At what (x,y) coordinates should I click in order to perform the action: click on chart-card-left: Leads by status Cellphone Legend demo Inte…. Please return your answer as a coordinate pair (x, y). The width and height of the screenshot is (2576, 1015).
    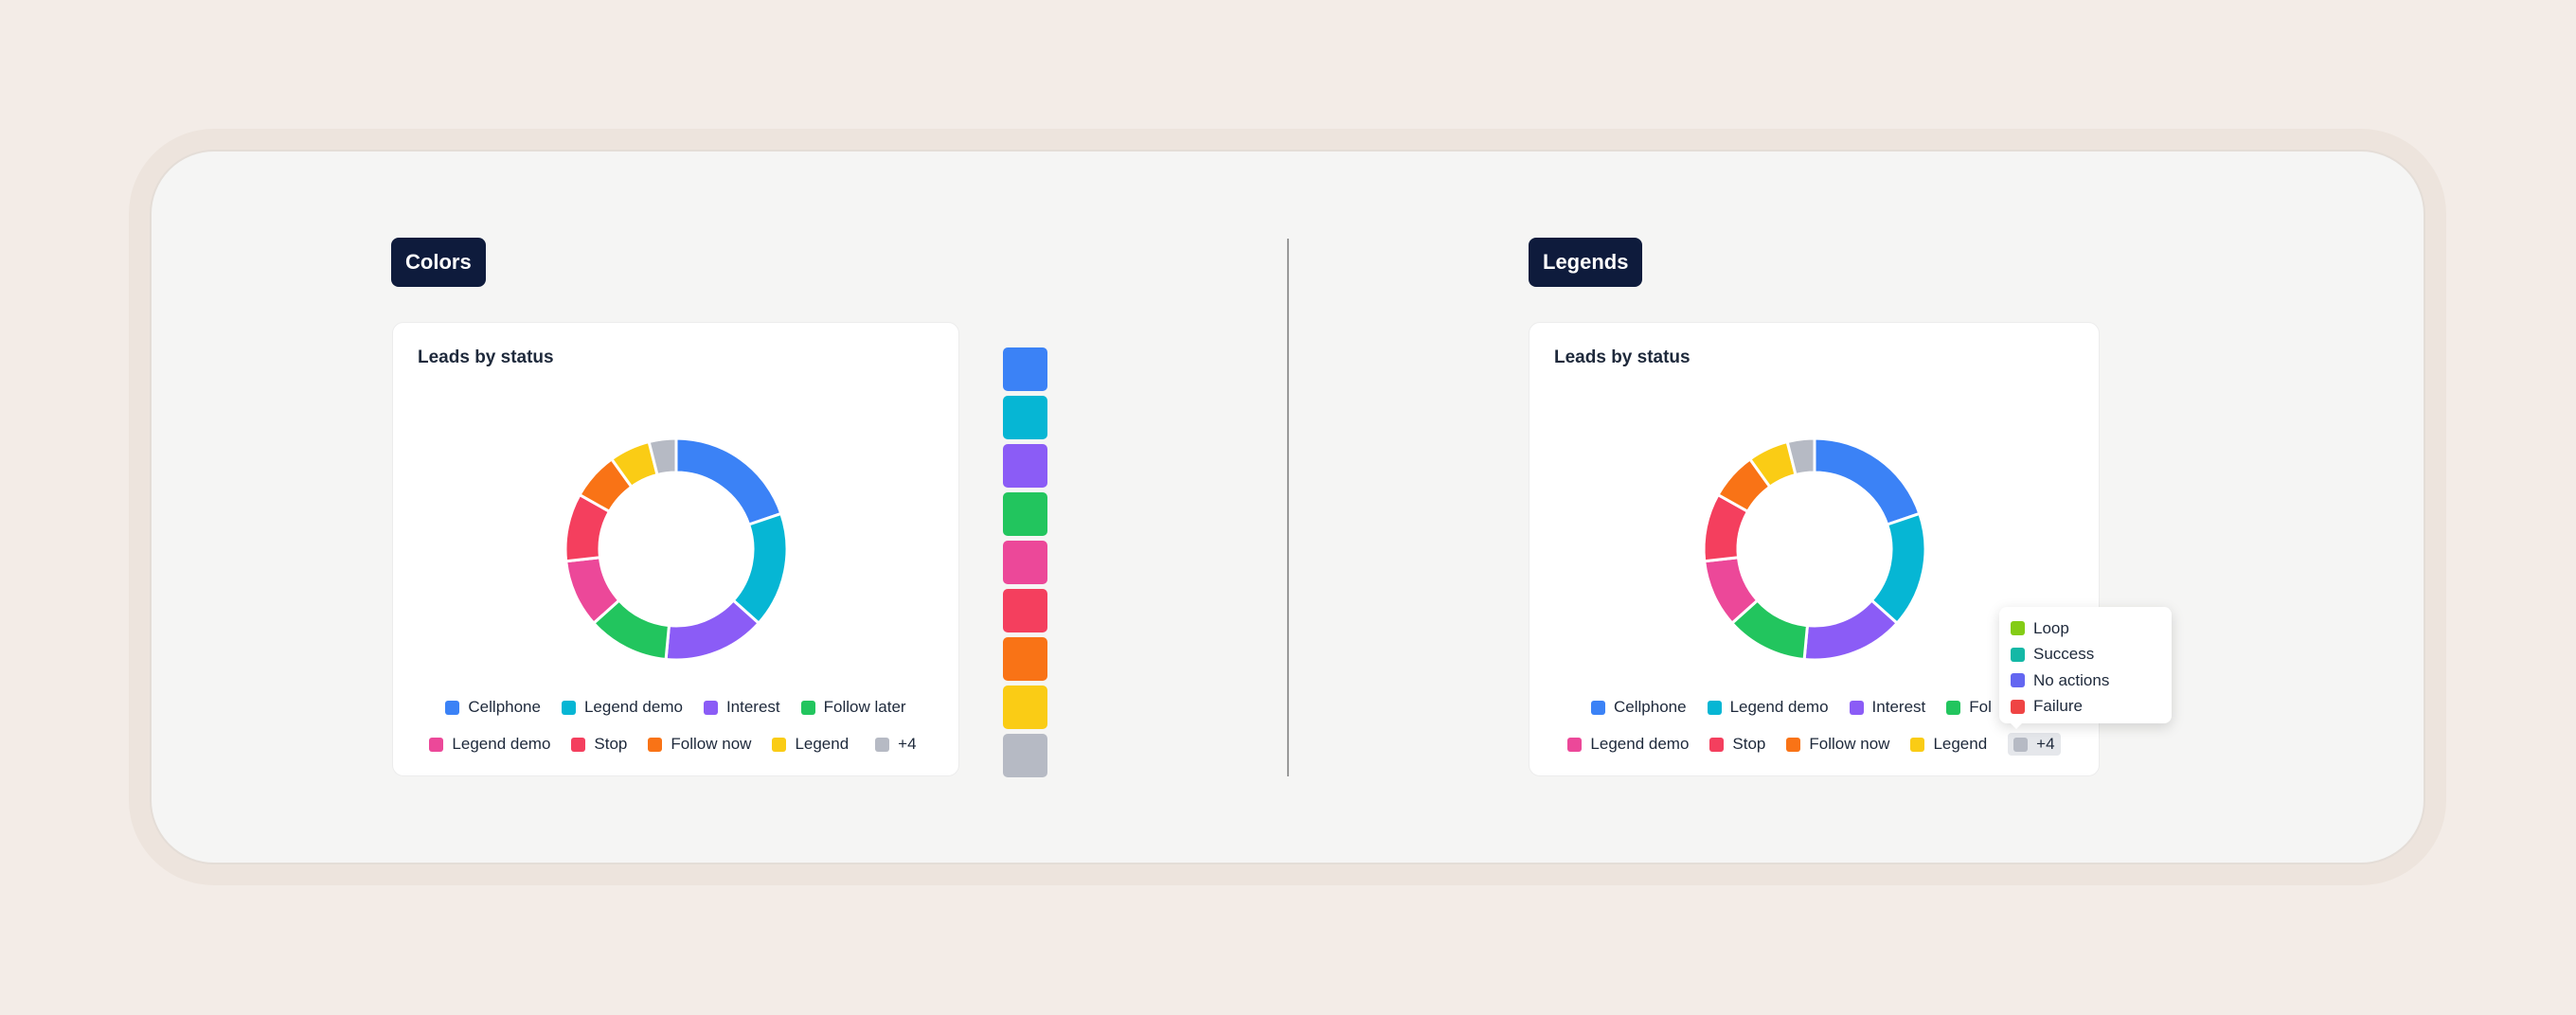
    Looking at the image, I should click on (675, 549).